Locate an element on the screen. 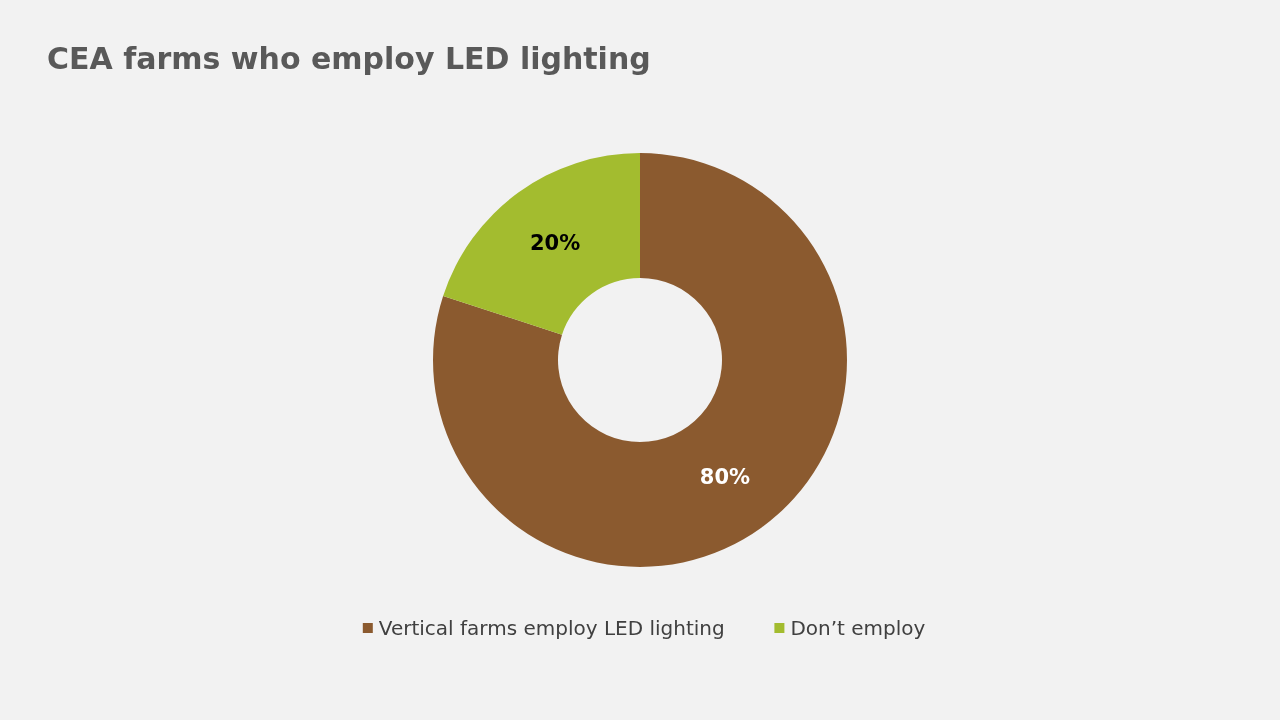 This screenshot has width=1280, height=720. donut-slice is located at coordinates (541, 244).